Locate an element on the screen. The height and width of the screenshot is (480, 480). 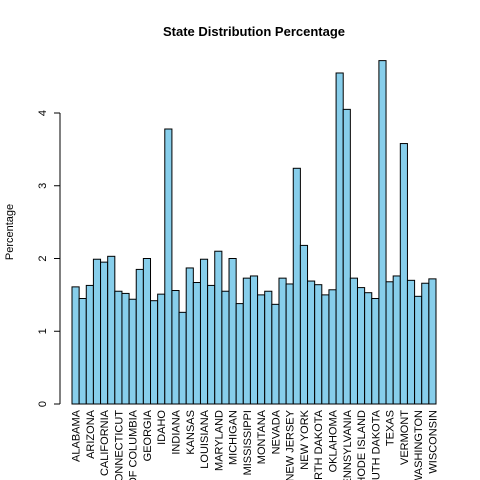
x-tick-label: WISCONSIN is located at coordinates (433, 442).